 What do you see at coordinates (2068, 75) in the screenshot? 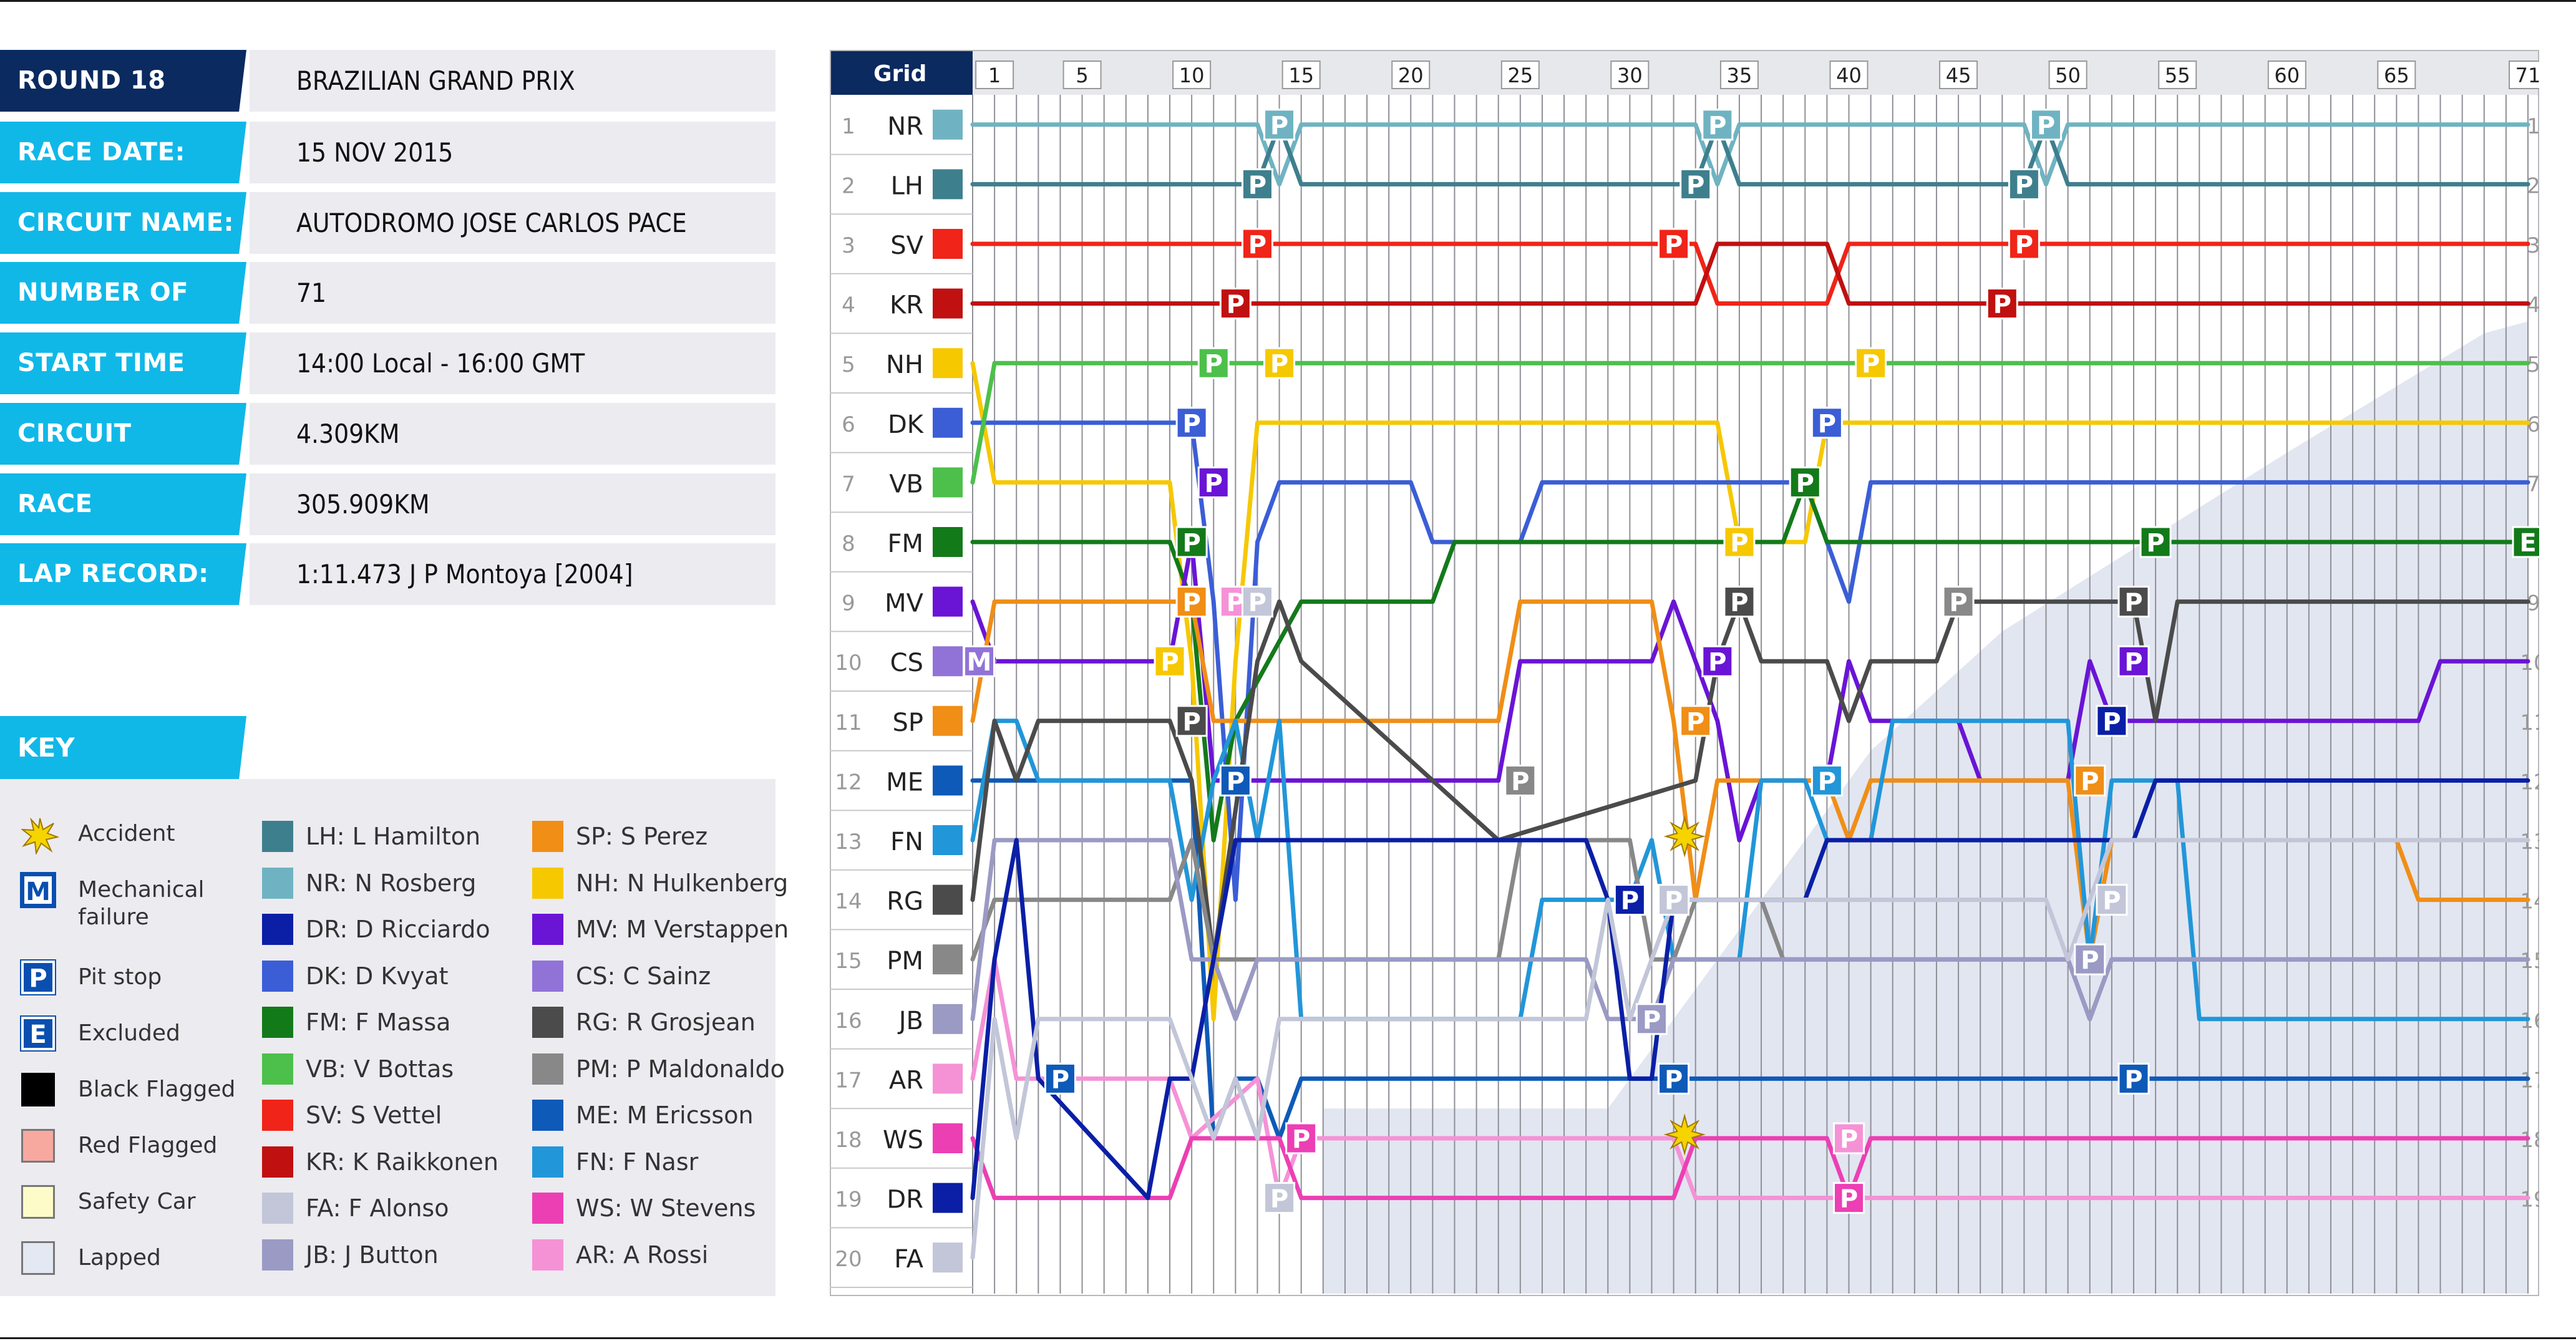
I see `lap-tick-label: 50` at bounding box center [2068, 75].